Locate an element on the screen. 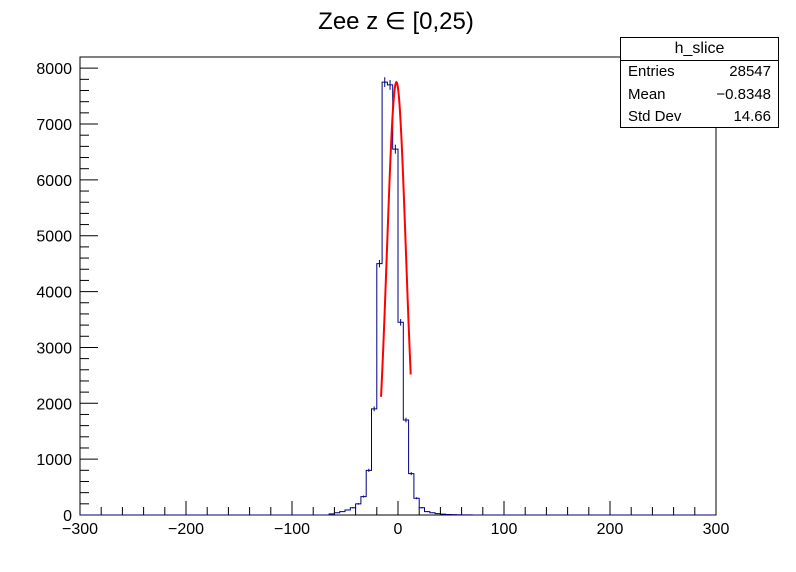  gaussian-fit-line is located at coordinates (396, 238).